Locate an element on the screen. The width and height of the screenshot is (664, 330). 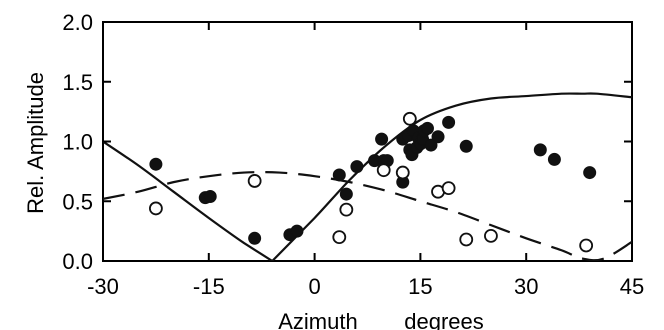
x-tick-label: -30 is located at coordinates (103, 286).